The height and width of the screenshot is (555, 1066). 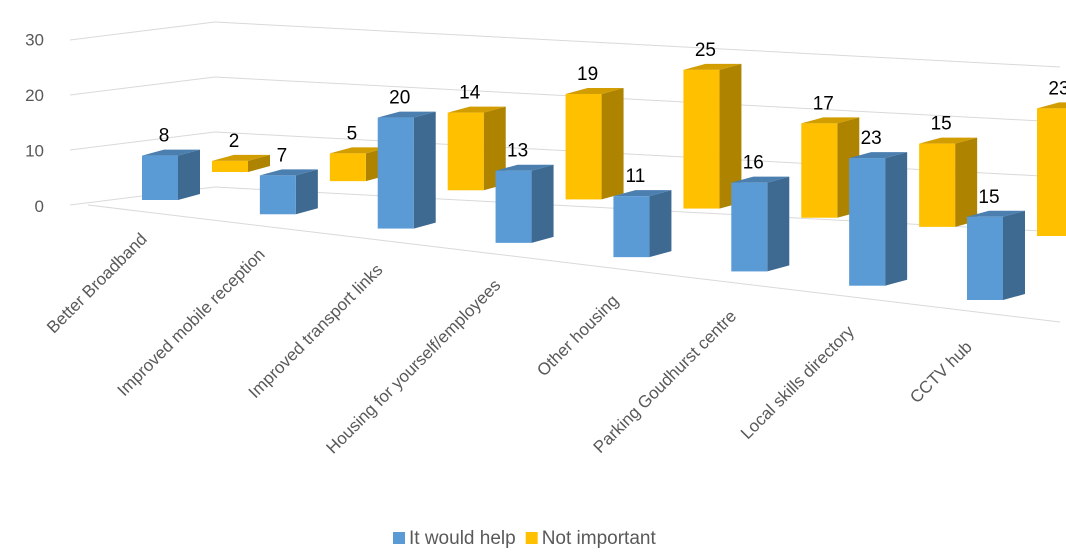 I want to click on x-tick-label: Improved mobile reception, so click(x=191, y=322).